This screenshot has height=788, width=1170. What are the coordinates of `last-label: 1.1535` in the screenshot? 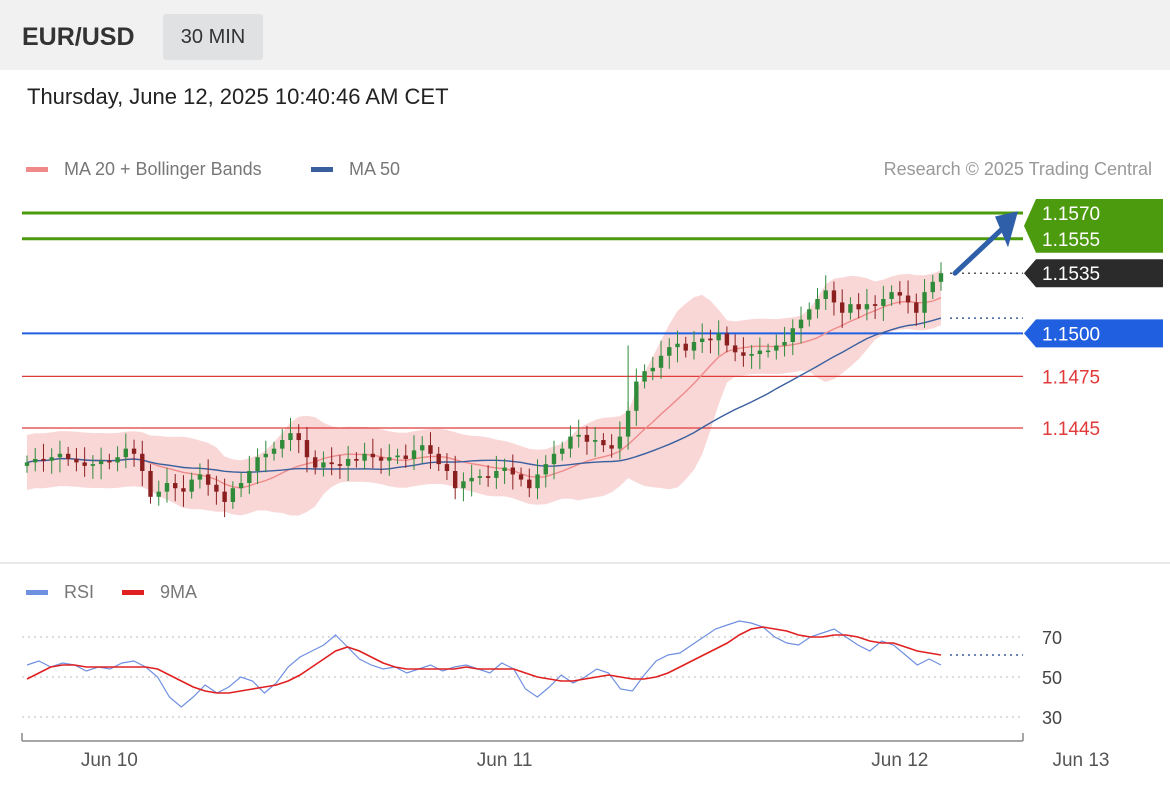 It's located at (1071, 274).